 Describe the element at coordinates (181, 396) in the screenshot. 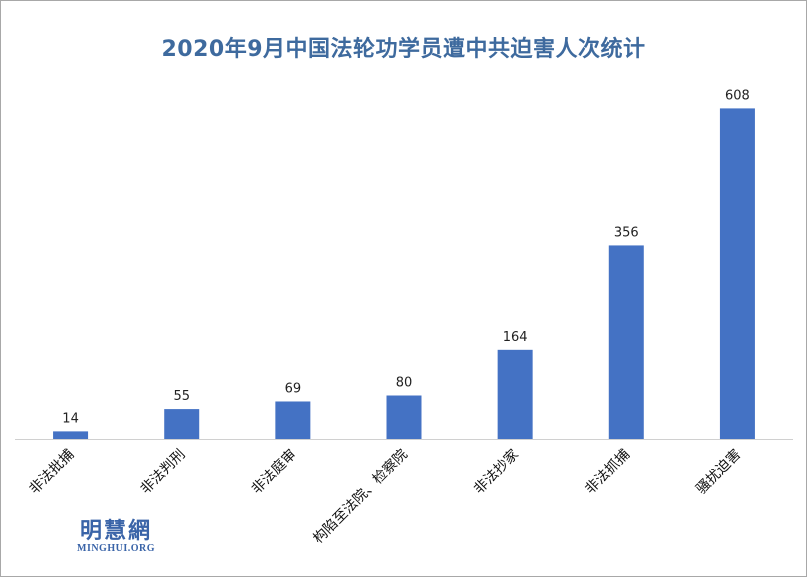

I see `data-label-2: 55` at that location.